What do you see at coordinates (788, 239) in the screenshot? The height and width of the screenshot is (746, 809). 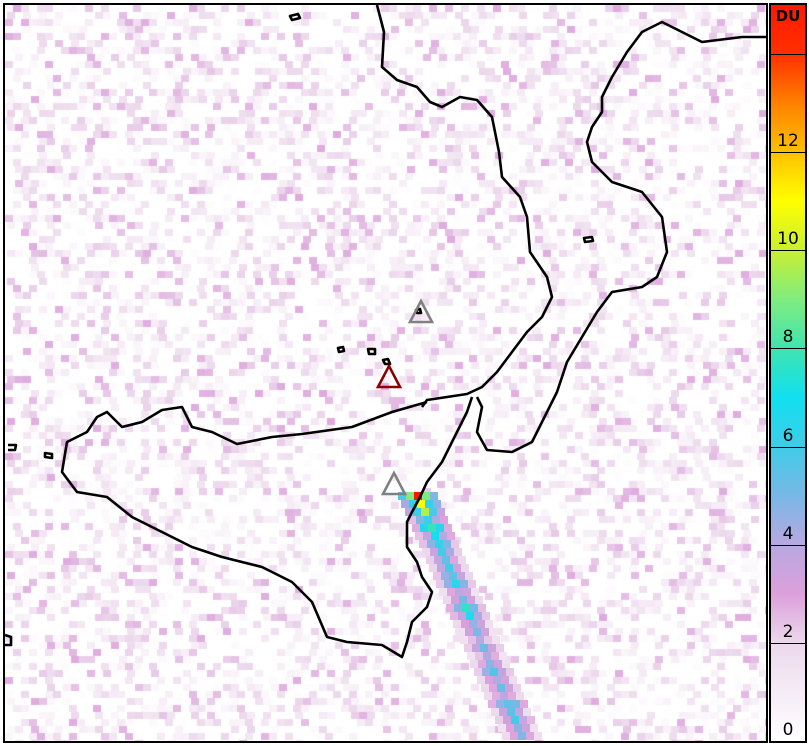 I see `colorbar-tick-label: 10` at bounding box center [788, 239].